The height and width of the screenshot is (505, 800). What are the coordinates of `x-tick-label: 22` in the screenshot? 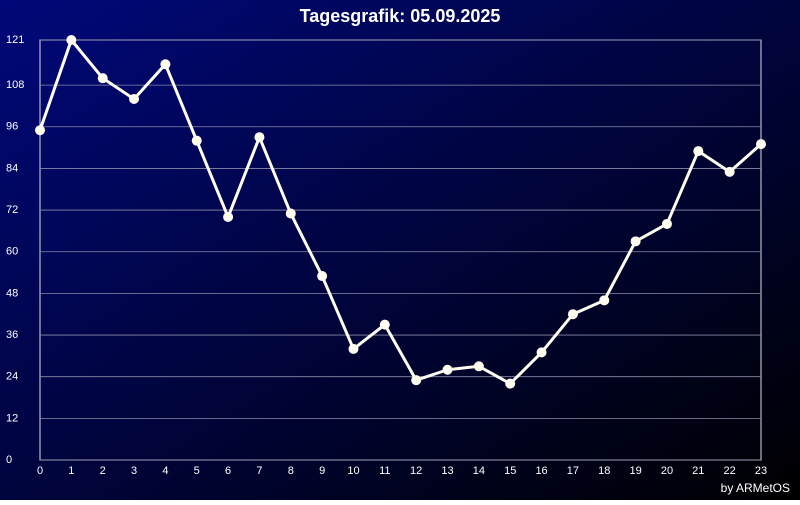 It's located at (730, 471).